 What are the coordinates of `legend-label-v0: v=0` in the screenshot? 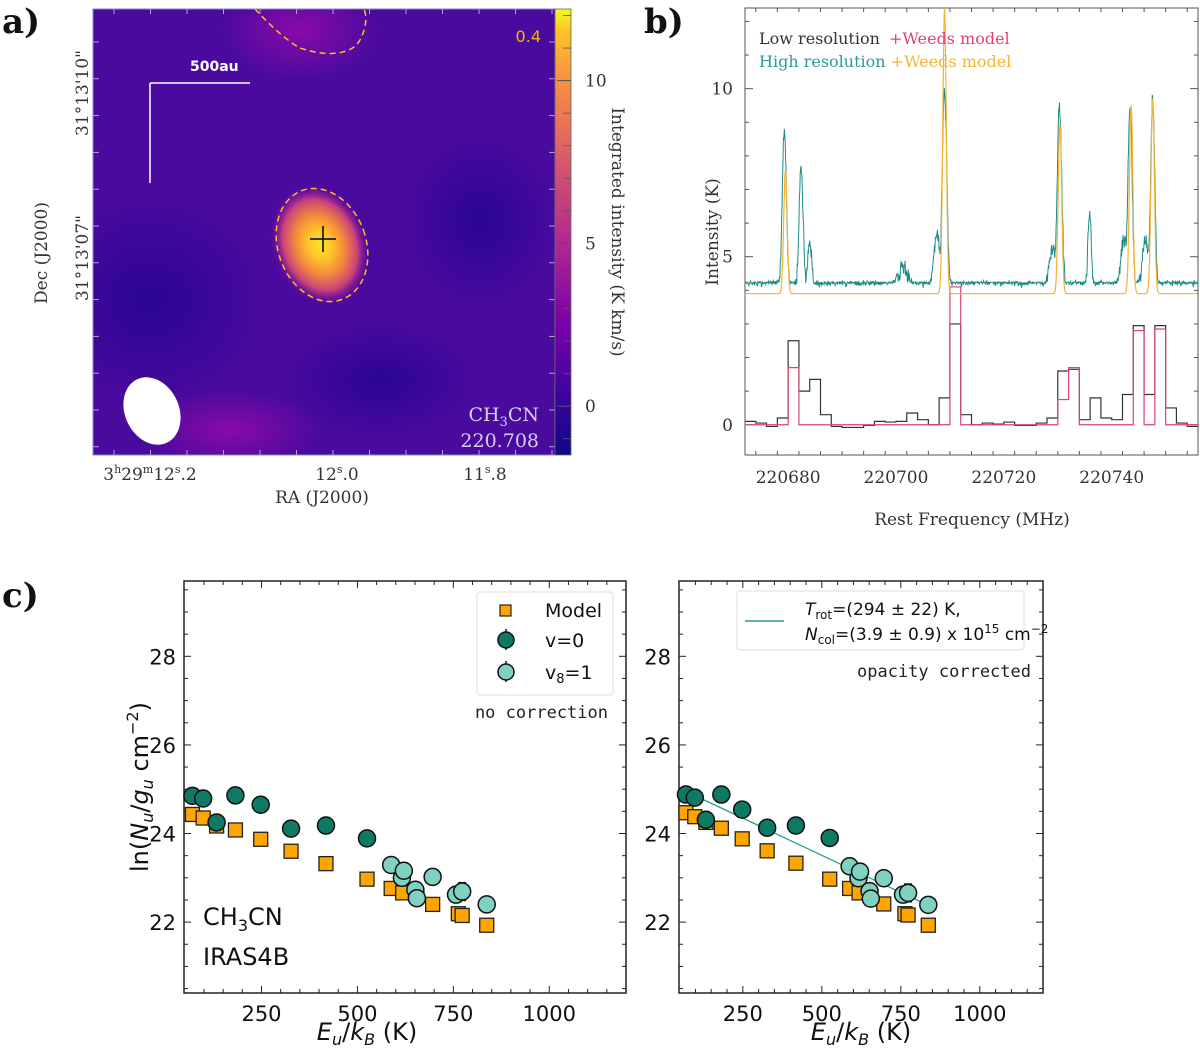 It's located at (564, 641).